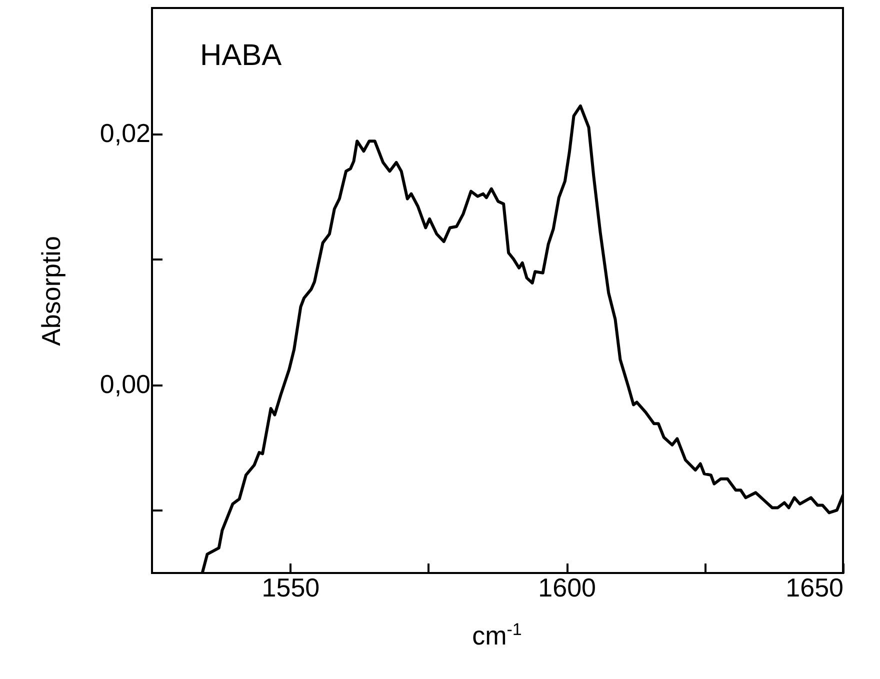  I want to click on x-axis-title: cm$^{-1}$, so click(497, 636).